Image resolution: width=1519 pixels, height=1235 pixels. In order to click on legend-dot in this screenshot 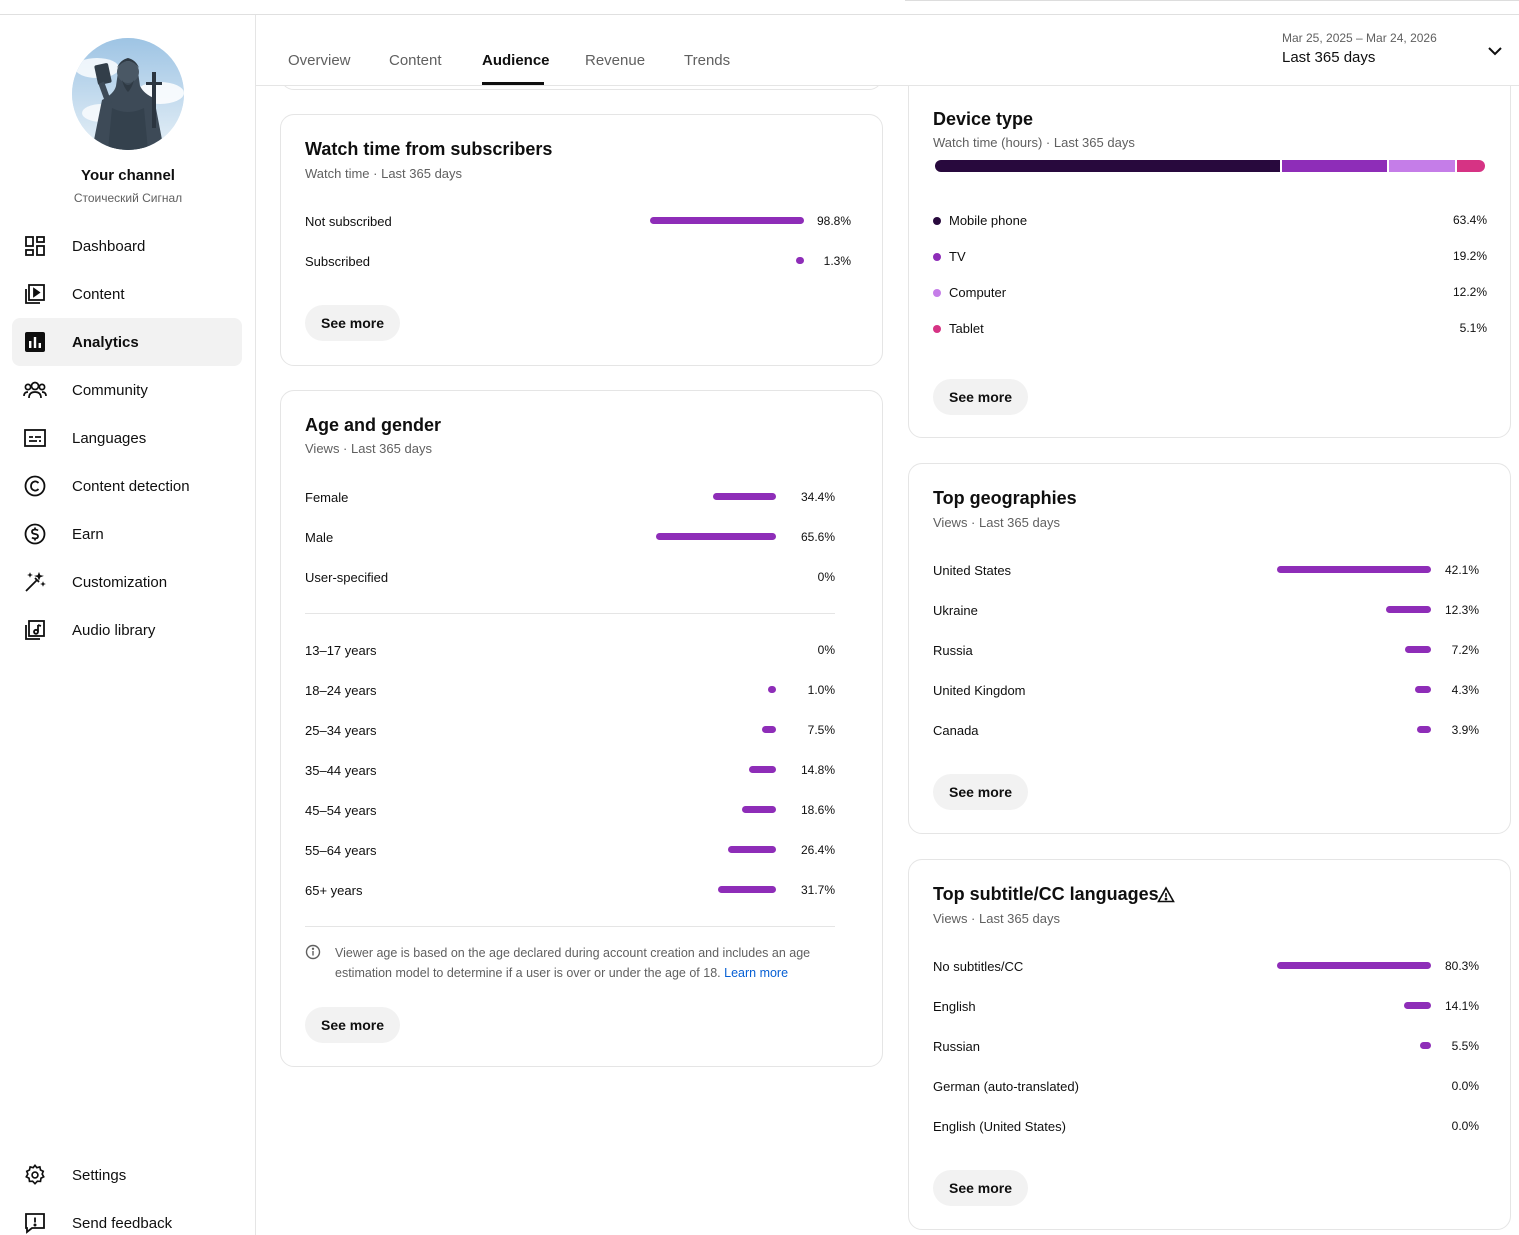, I will do `click(937, 329)`.